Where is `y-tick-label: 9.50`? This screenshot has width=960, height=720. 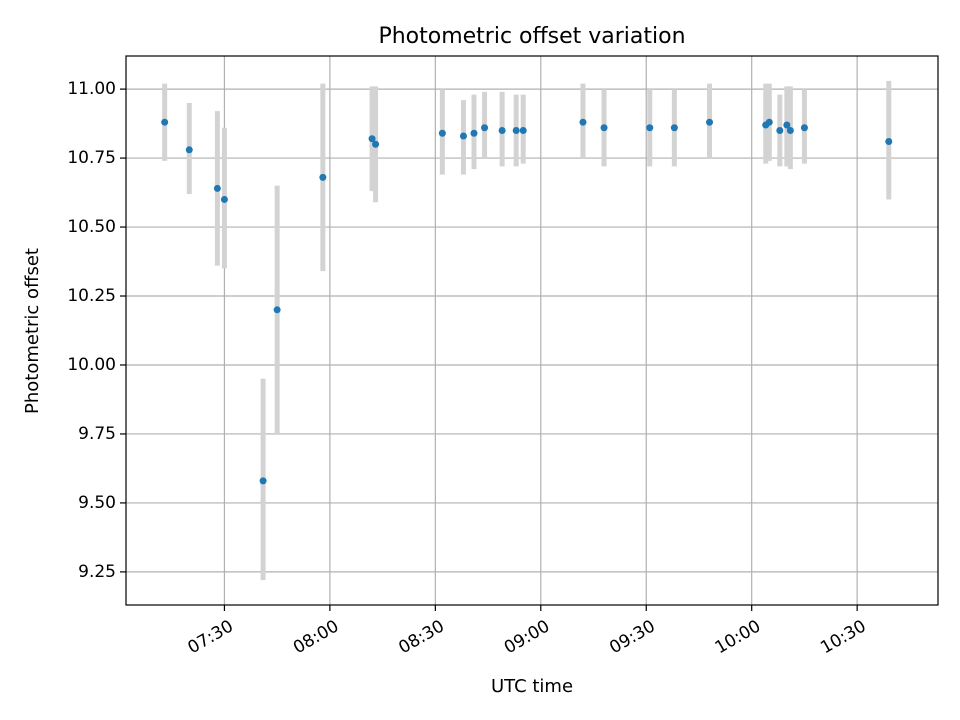
y-tick-label: 9.50 is located at coordinates (97, 503).